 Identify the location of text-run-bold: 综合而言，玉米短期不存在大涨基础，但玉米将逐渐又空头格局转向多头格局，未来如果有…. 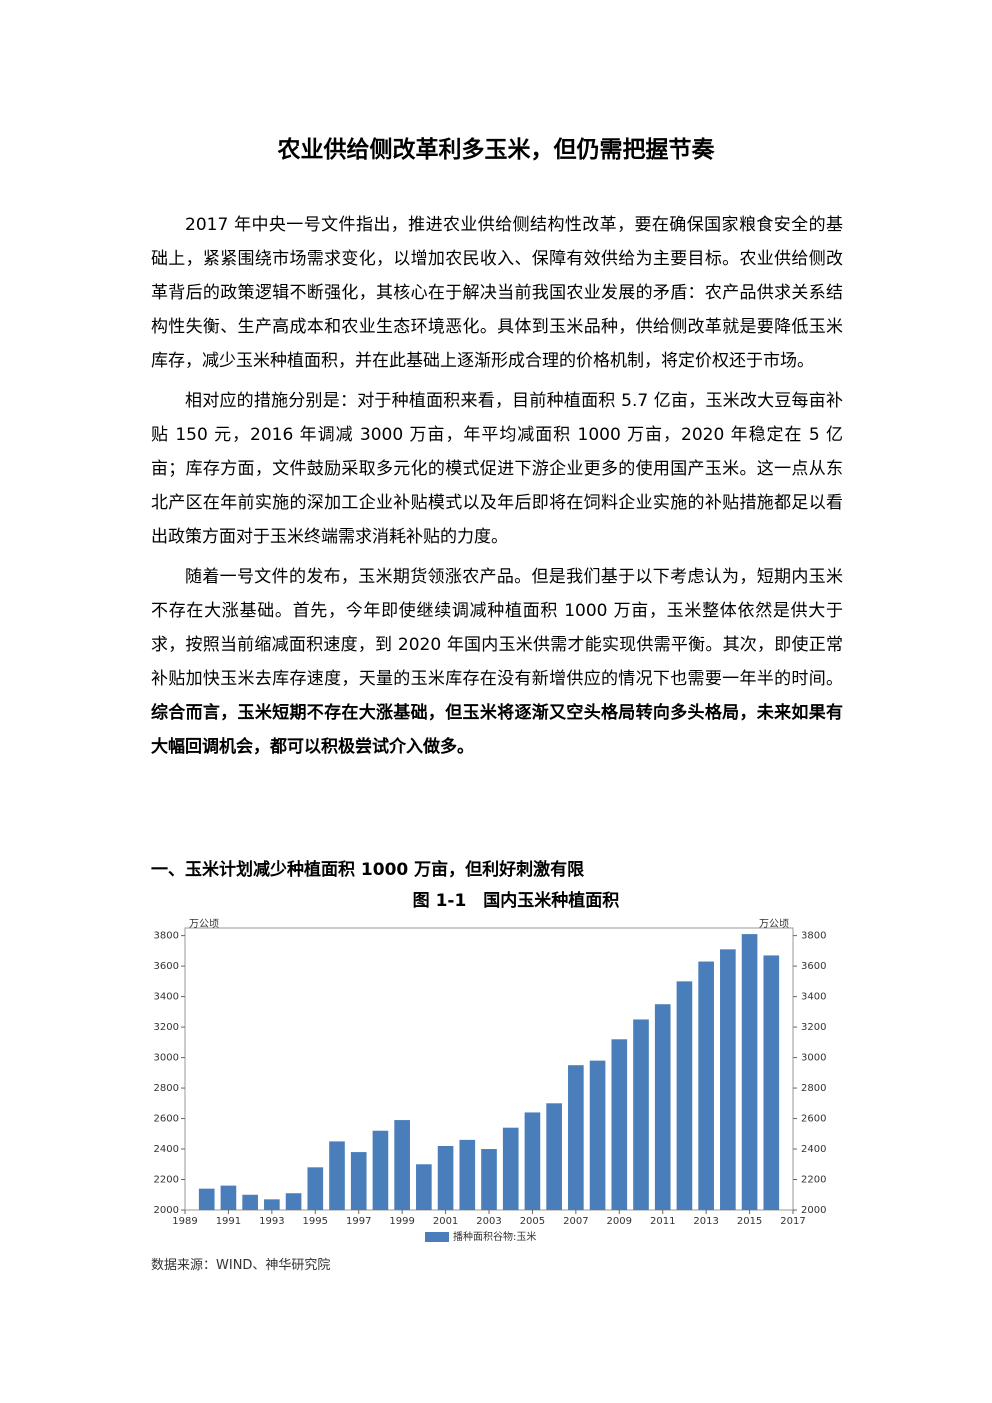
(497, 730).